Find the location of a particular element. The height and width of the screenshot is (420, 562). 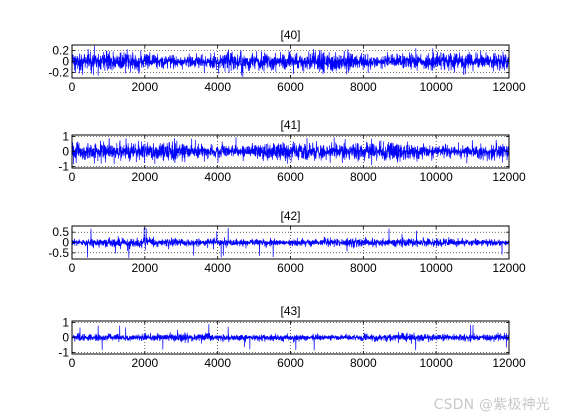

subplot-title: [43] is located at coordinates (290, 311).